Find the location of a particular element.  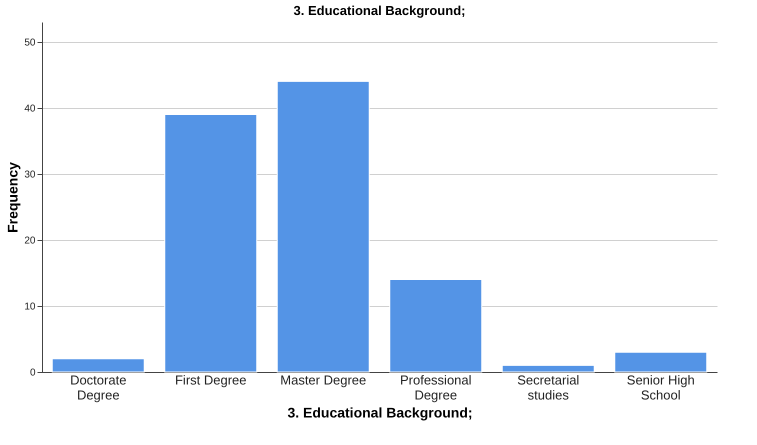

x-tick-label: First Degree is located at coordinates (210, 380).